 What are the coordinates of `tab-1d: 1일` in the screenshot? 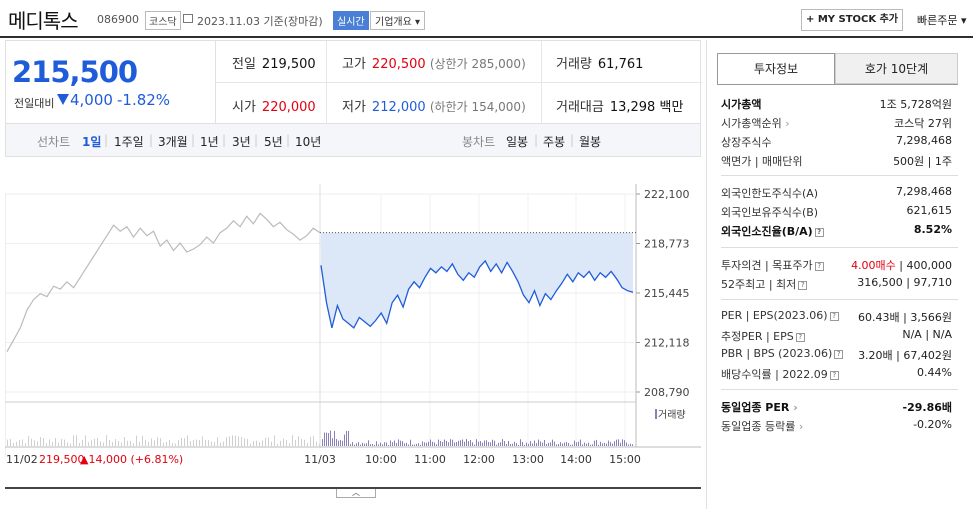 It's located at (92, 142).